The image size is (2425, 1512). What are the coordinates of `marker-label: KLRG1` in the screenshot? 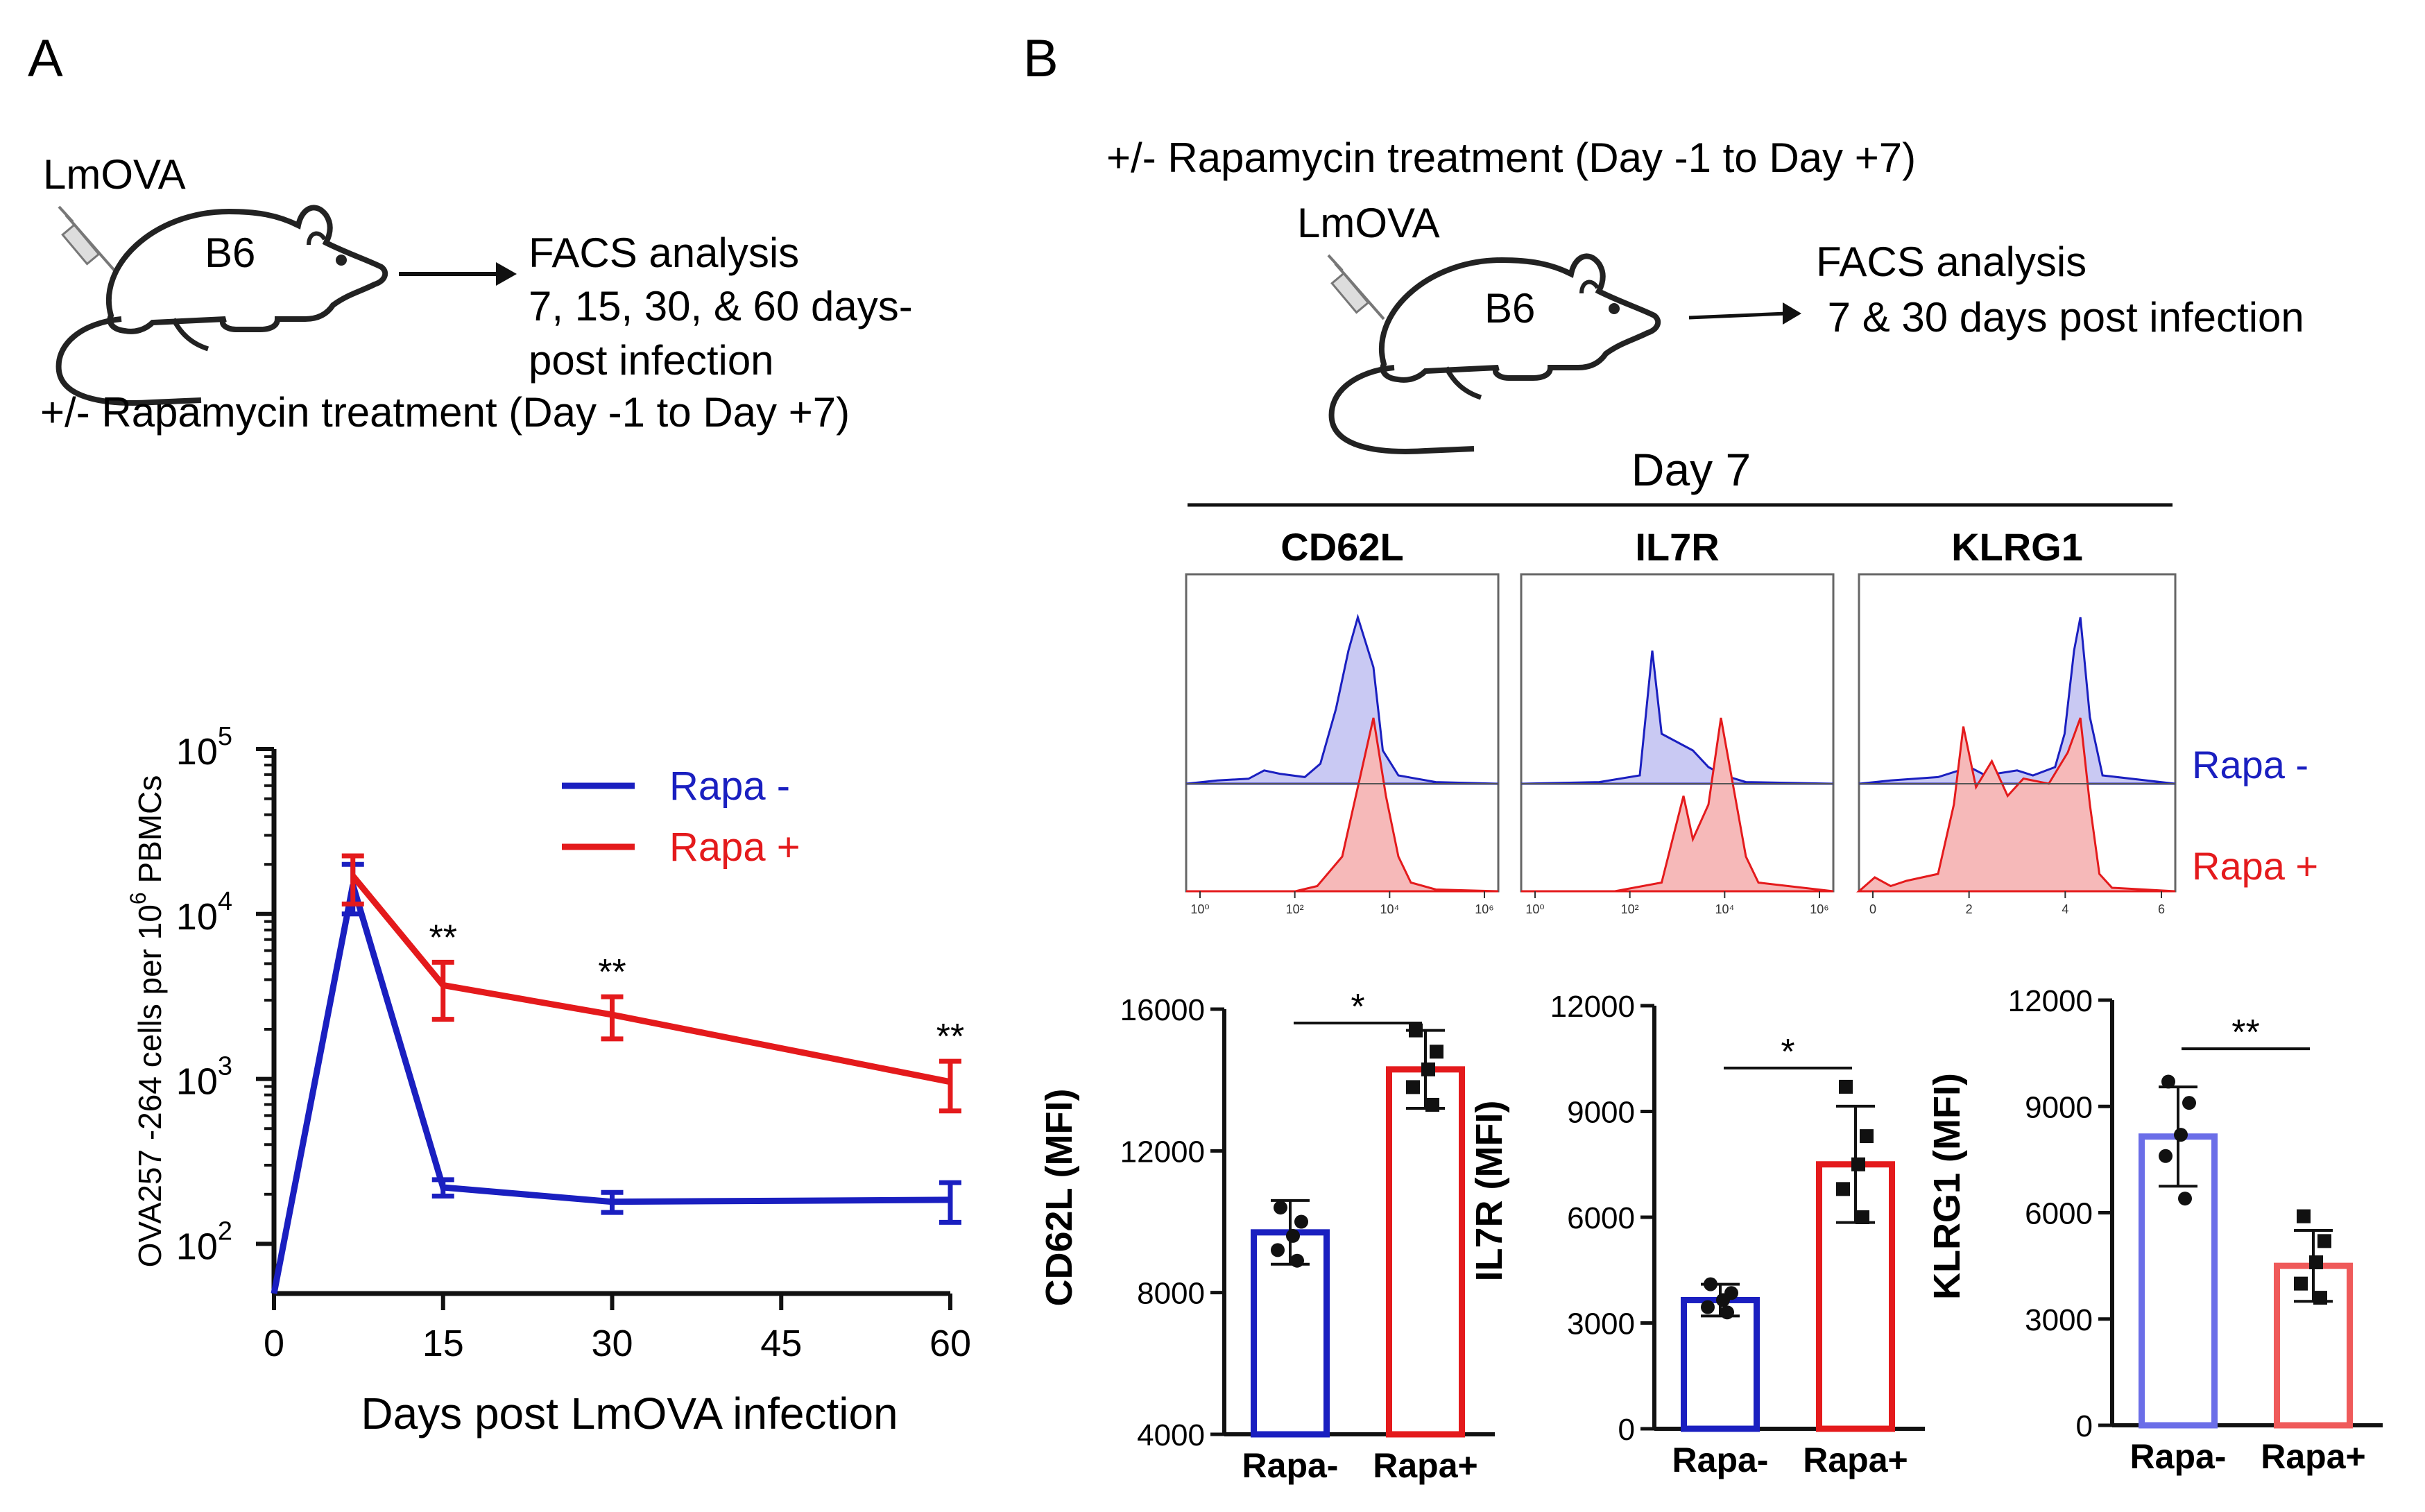 It's located at (2017, 547).